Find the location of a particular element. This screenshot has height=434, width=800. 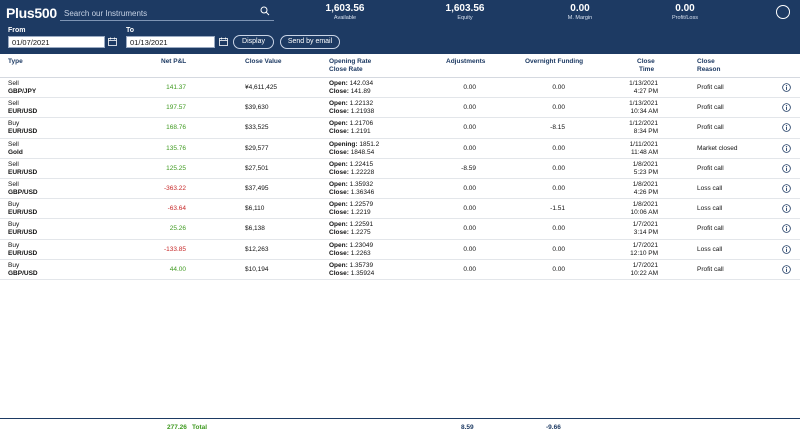

display-button: Display is located at coordinates (253, 42).